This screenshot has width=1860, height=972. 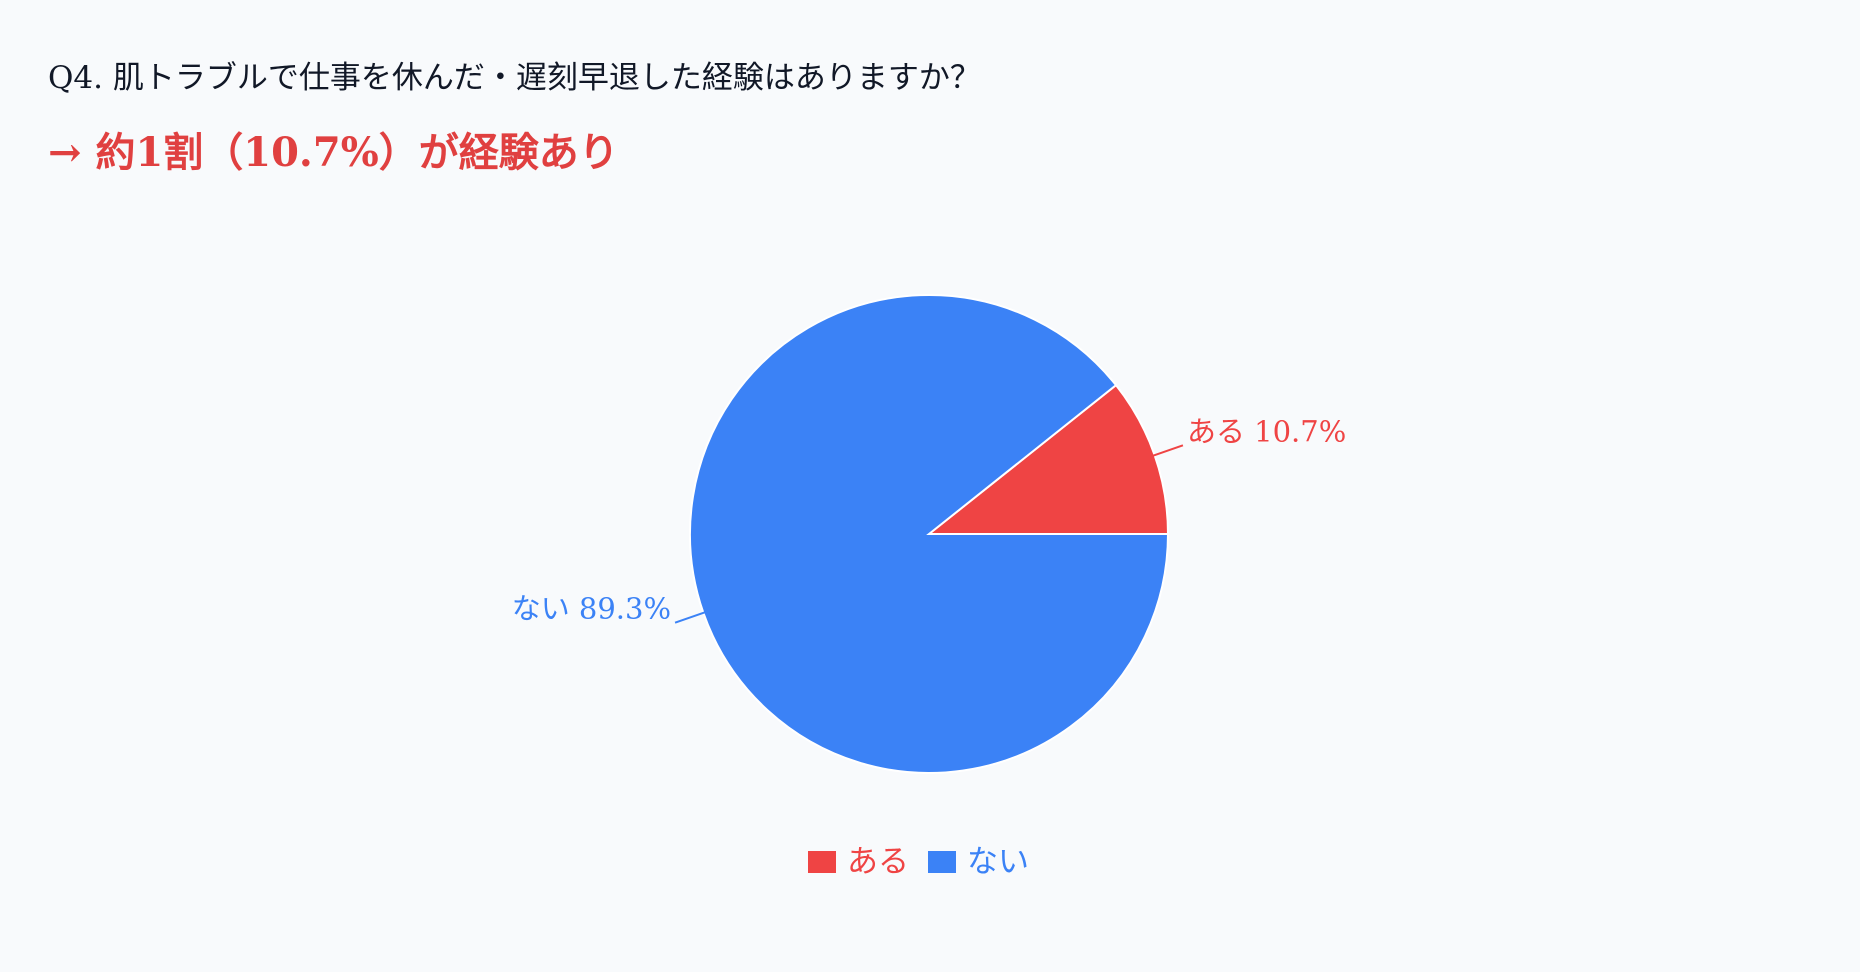 What do you see at coordinates (1266, 431) in the screenshot?
I see `pie-data-label: ある 10.7%` at bounding box center [1266, 431].